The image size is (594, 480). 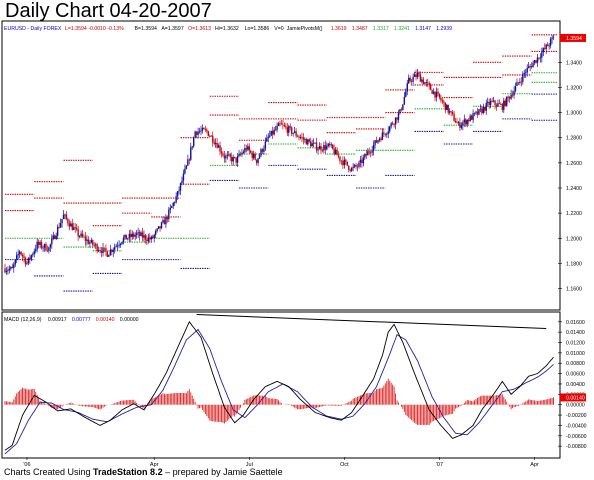 I want to click on macd-legend-item-4: 0.00000, so click(x=129, y=320).